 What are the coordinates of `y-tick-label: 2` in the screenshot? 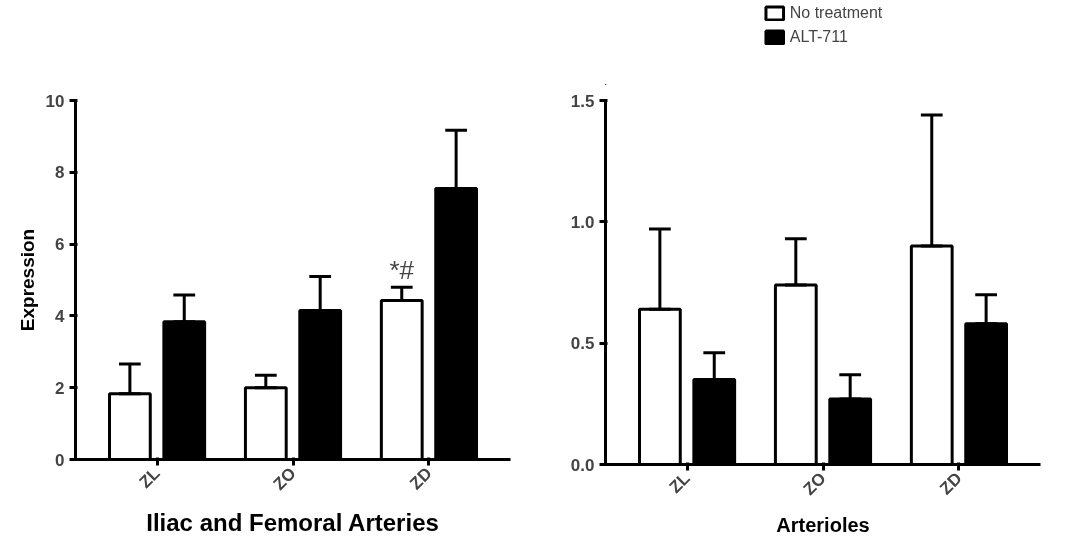 It's located at (60, 388).